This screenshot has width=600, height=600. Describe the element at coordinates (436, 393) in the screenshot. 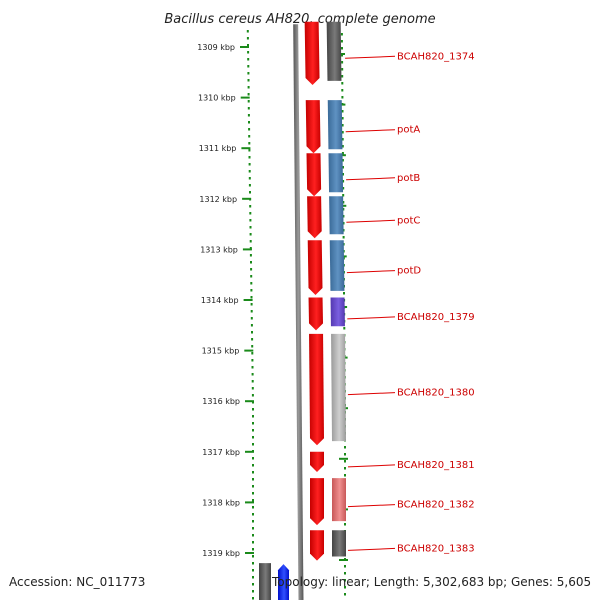

I see `gene-label-BCAH820_1380: BCAH820_1380` at that location.